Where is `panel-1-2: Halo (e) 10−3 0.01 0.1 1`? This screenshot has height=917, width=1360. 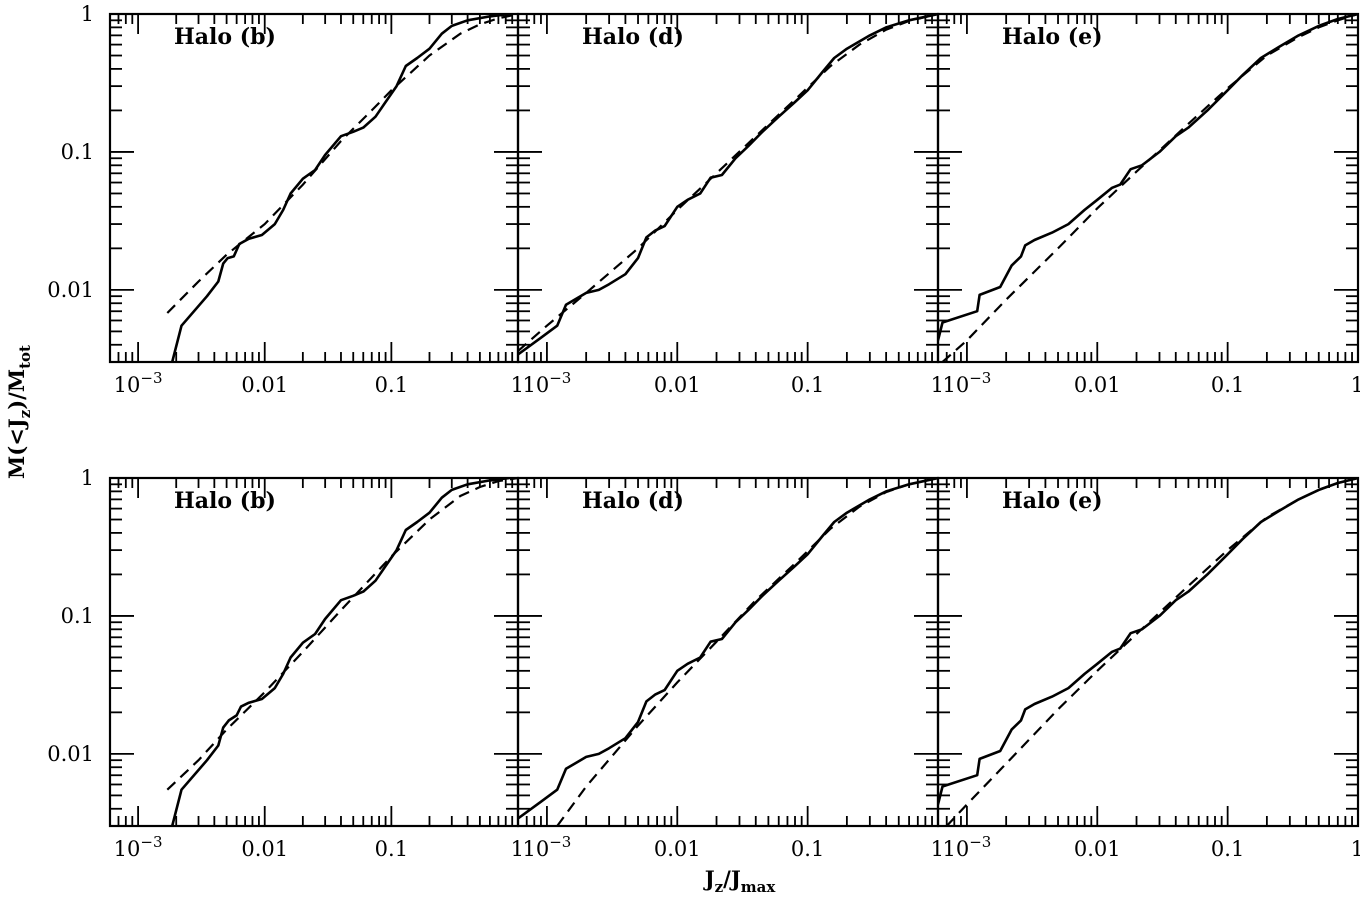 panel-1-2: Halo (e) 10−3 0.01 0.1 1 is located at coordinates (1148, 668).